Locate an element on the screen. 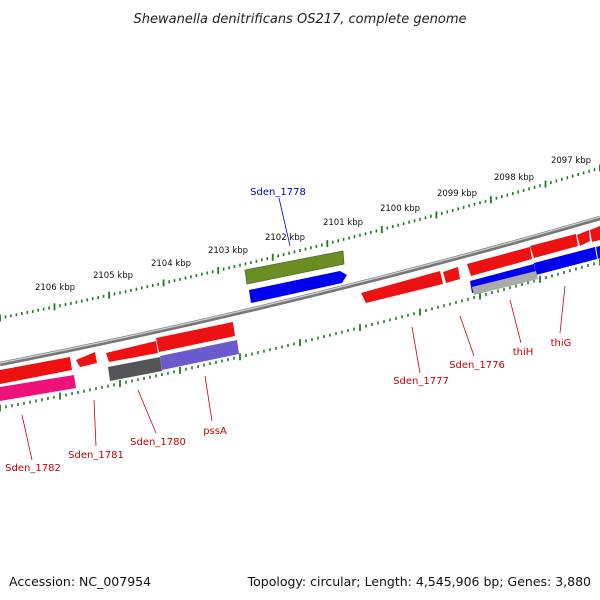 The image size is (600, 600). gene-label-pssa: pssA is located at coordinates (215, 431).